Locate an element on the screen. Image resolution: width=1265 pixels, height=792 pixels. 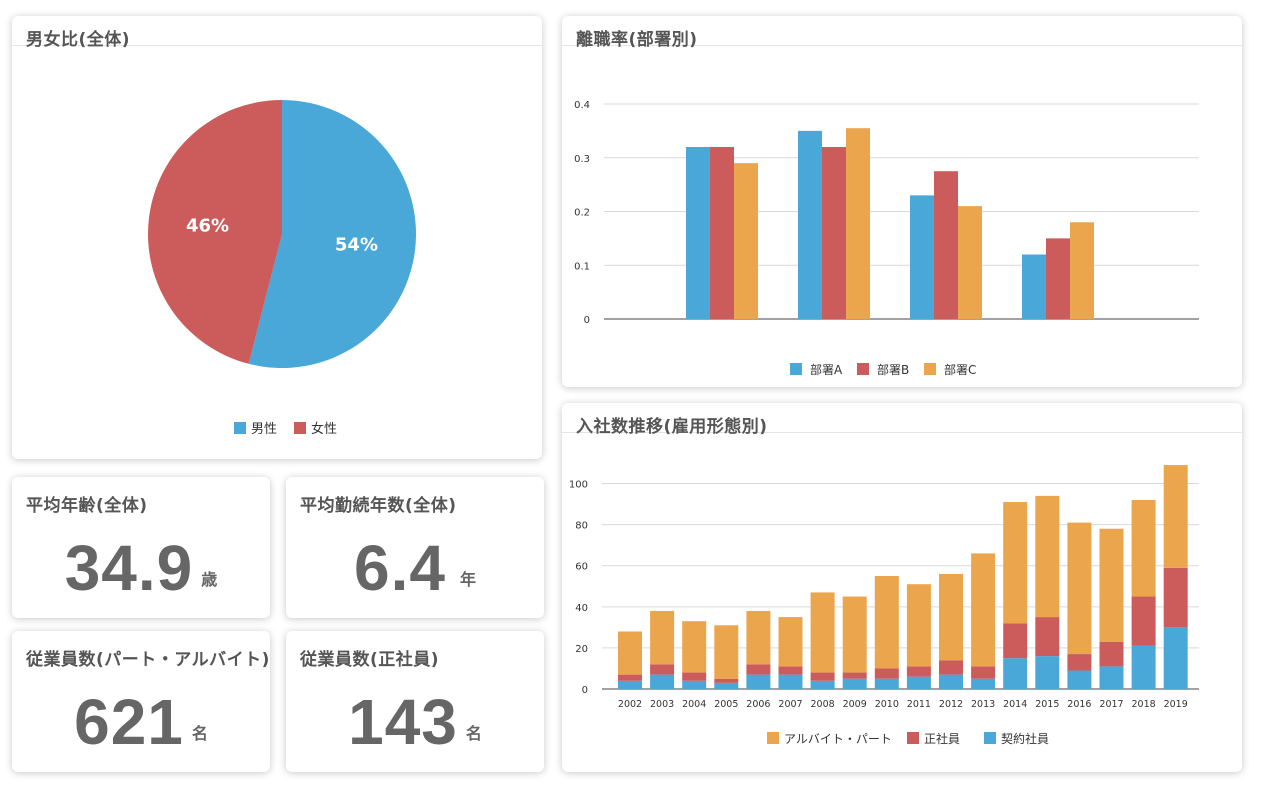
y-tick-label: 0.4 is located at coordinates (582, 105).